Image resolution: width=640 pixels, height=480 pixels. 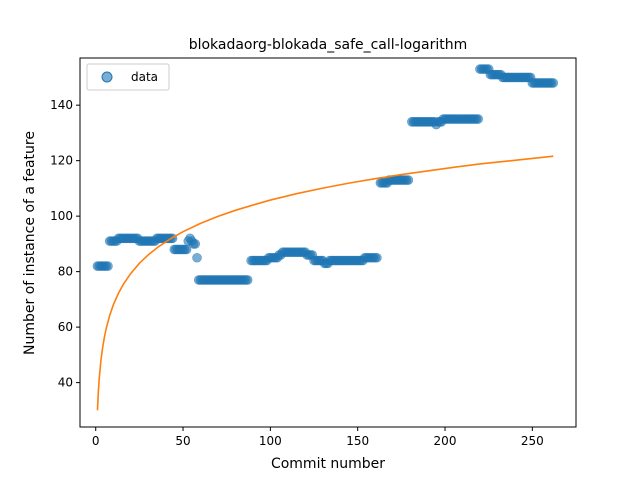 What do you see at coordinates (65, 244) in the screenshot?
I see `y-axis: 40 60 80 100 120 140` at bounding box center [65, 244].